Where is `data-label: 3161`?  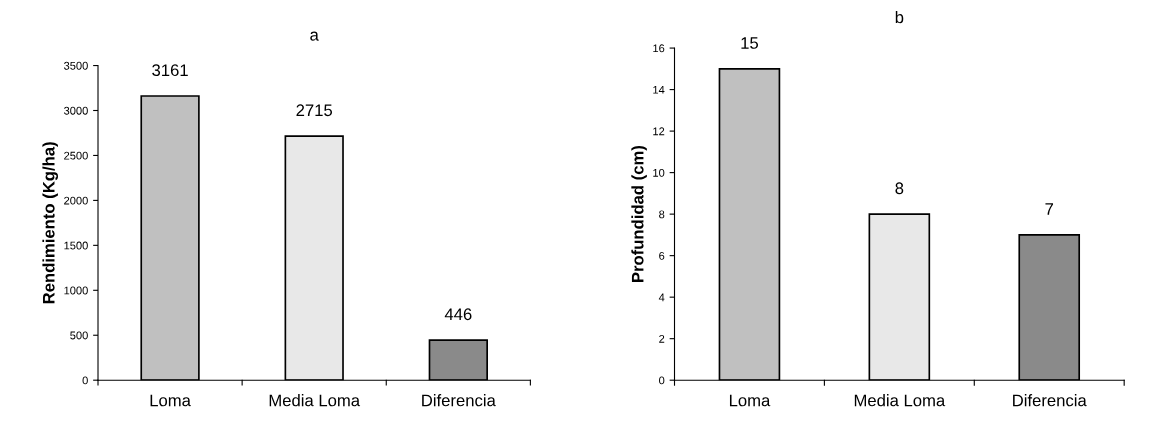 data-label: 3161 is located at coordinates (170, 70).